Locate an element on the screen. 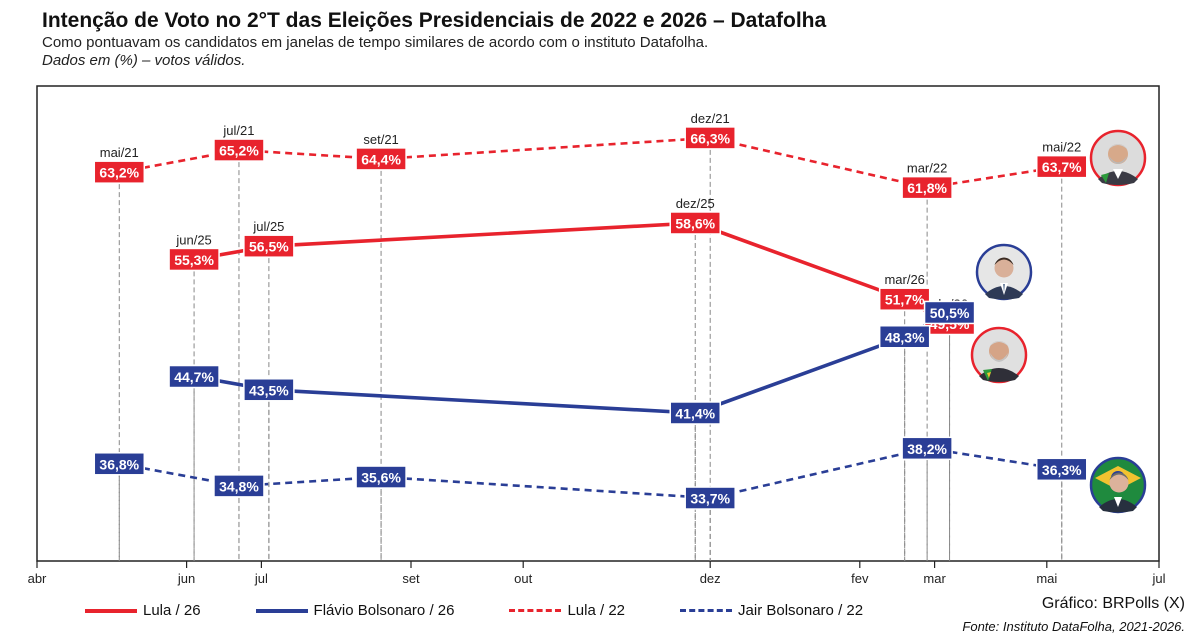 This screenshot has height=641, width=1199. data-point: 65,2% jul/21 is located at coordinates (239, 142).